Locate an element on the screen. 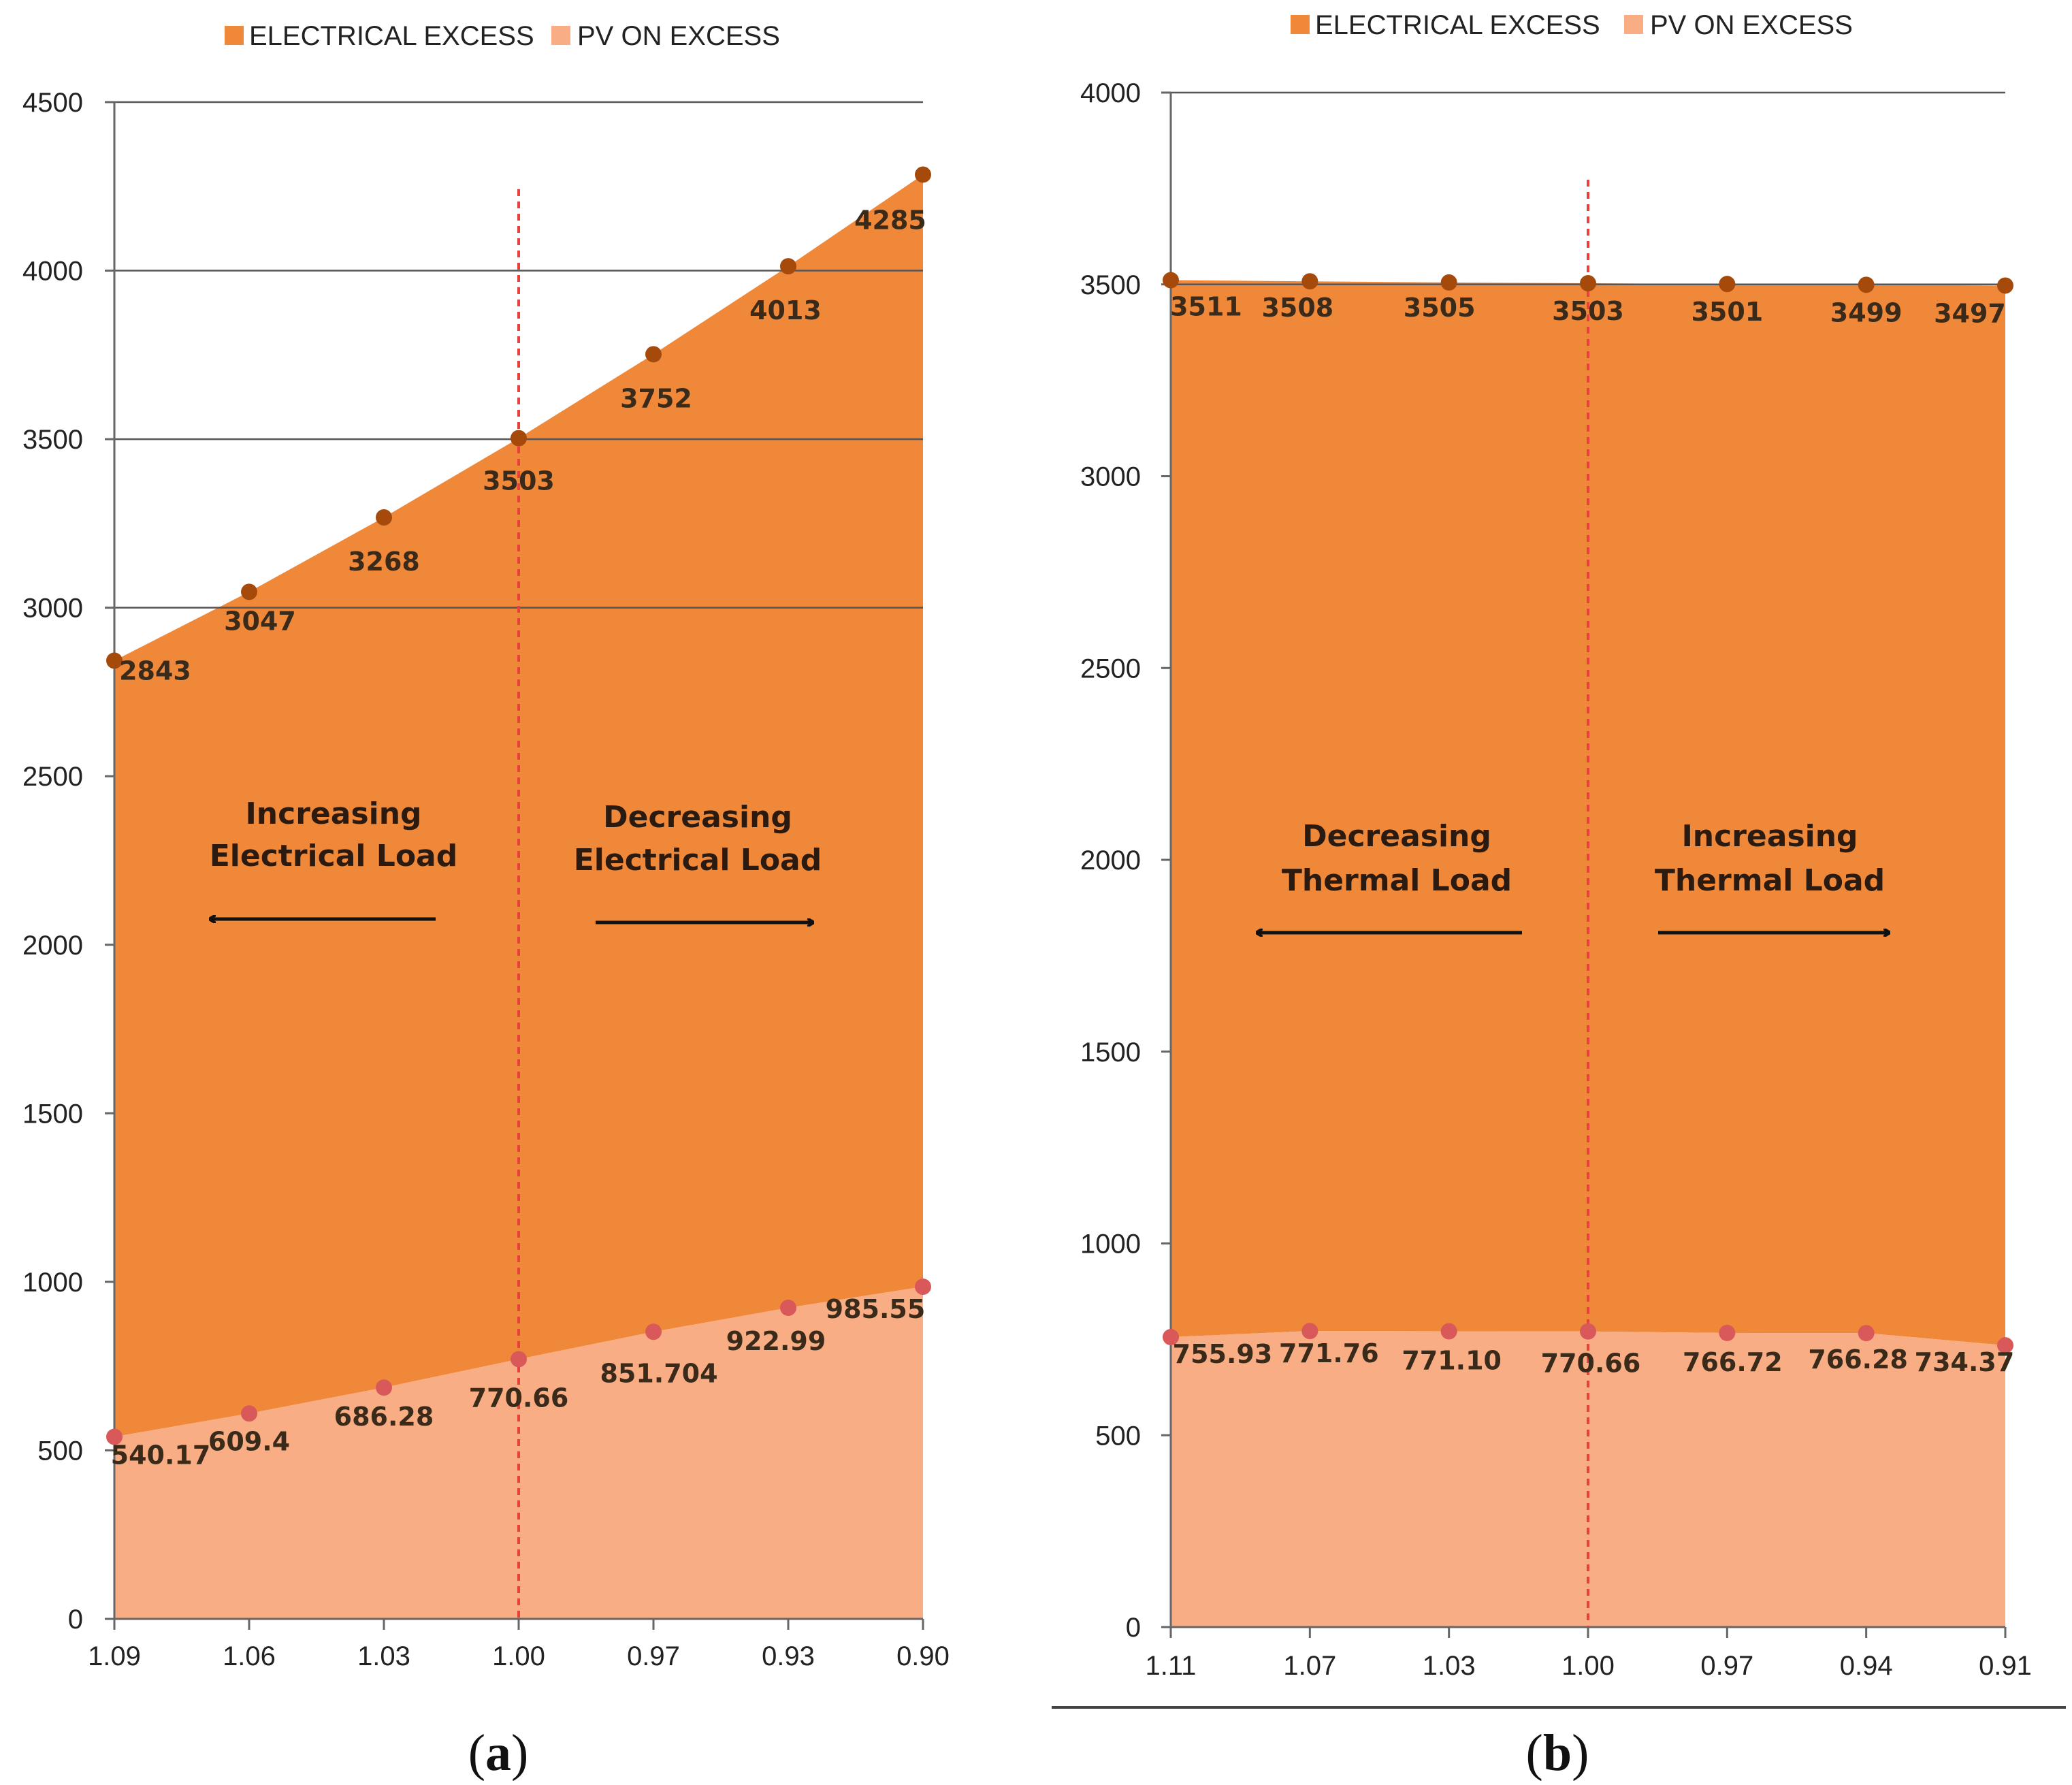 The height and width of the screenshot is (1785, 2072). y-tick-label: 1500 is located at coordinates (52, 1114).